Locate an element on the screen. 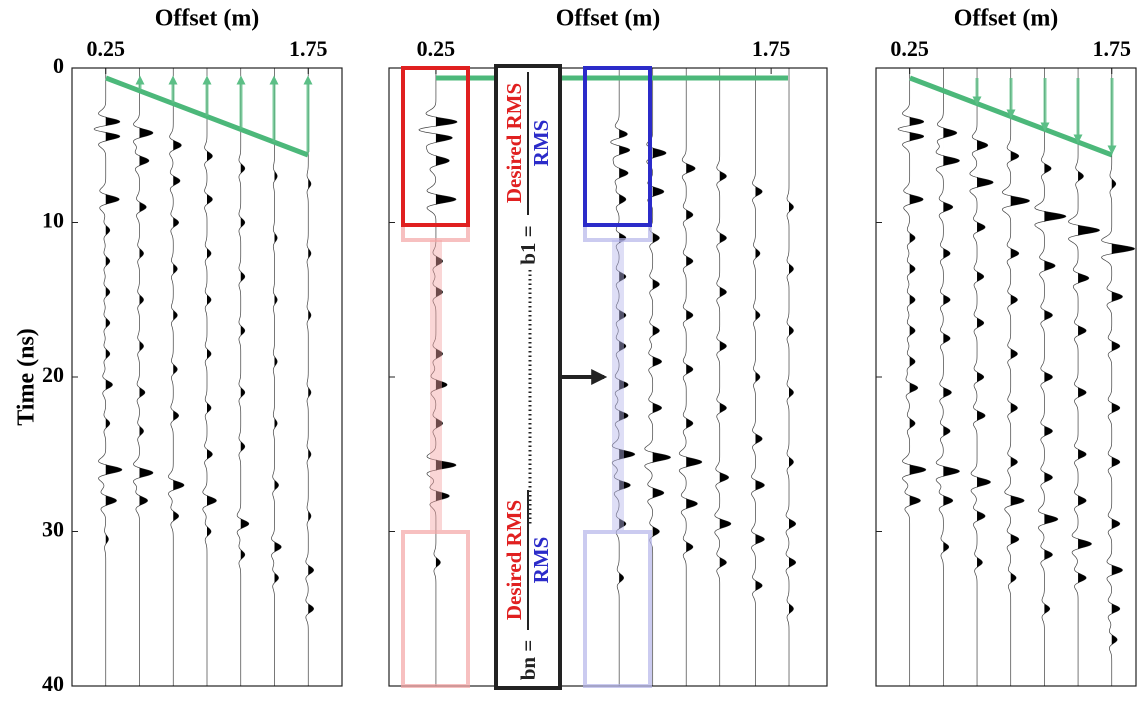 This screenshot has height=701, width=1140. y-tick-label: 40 is located at coordinates (53, 683).